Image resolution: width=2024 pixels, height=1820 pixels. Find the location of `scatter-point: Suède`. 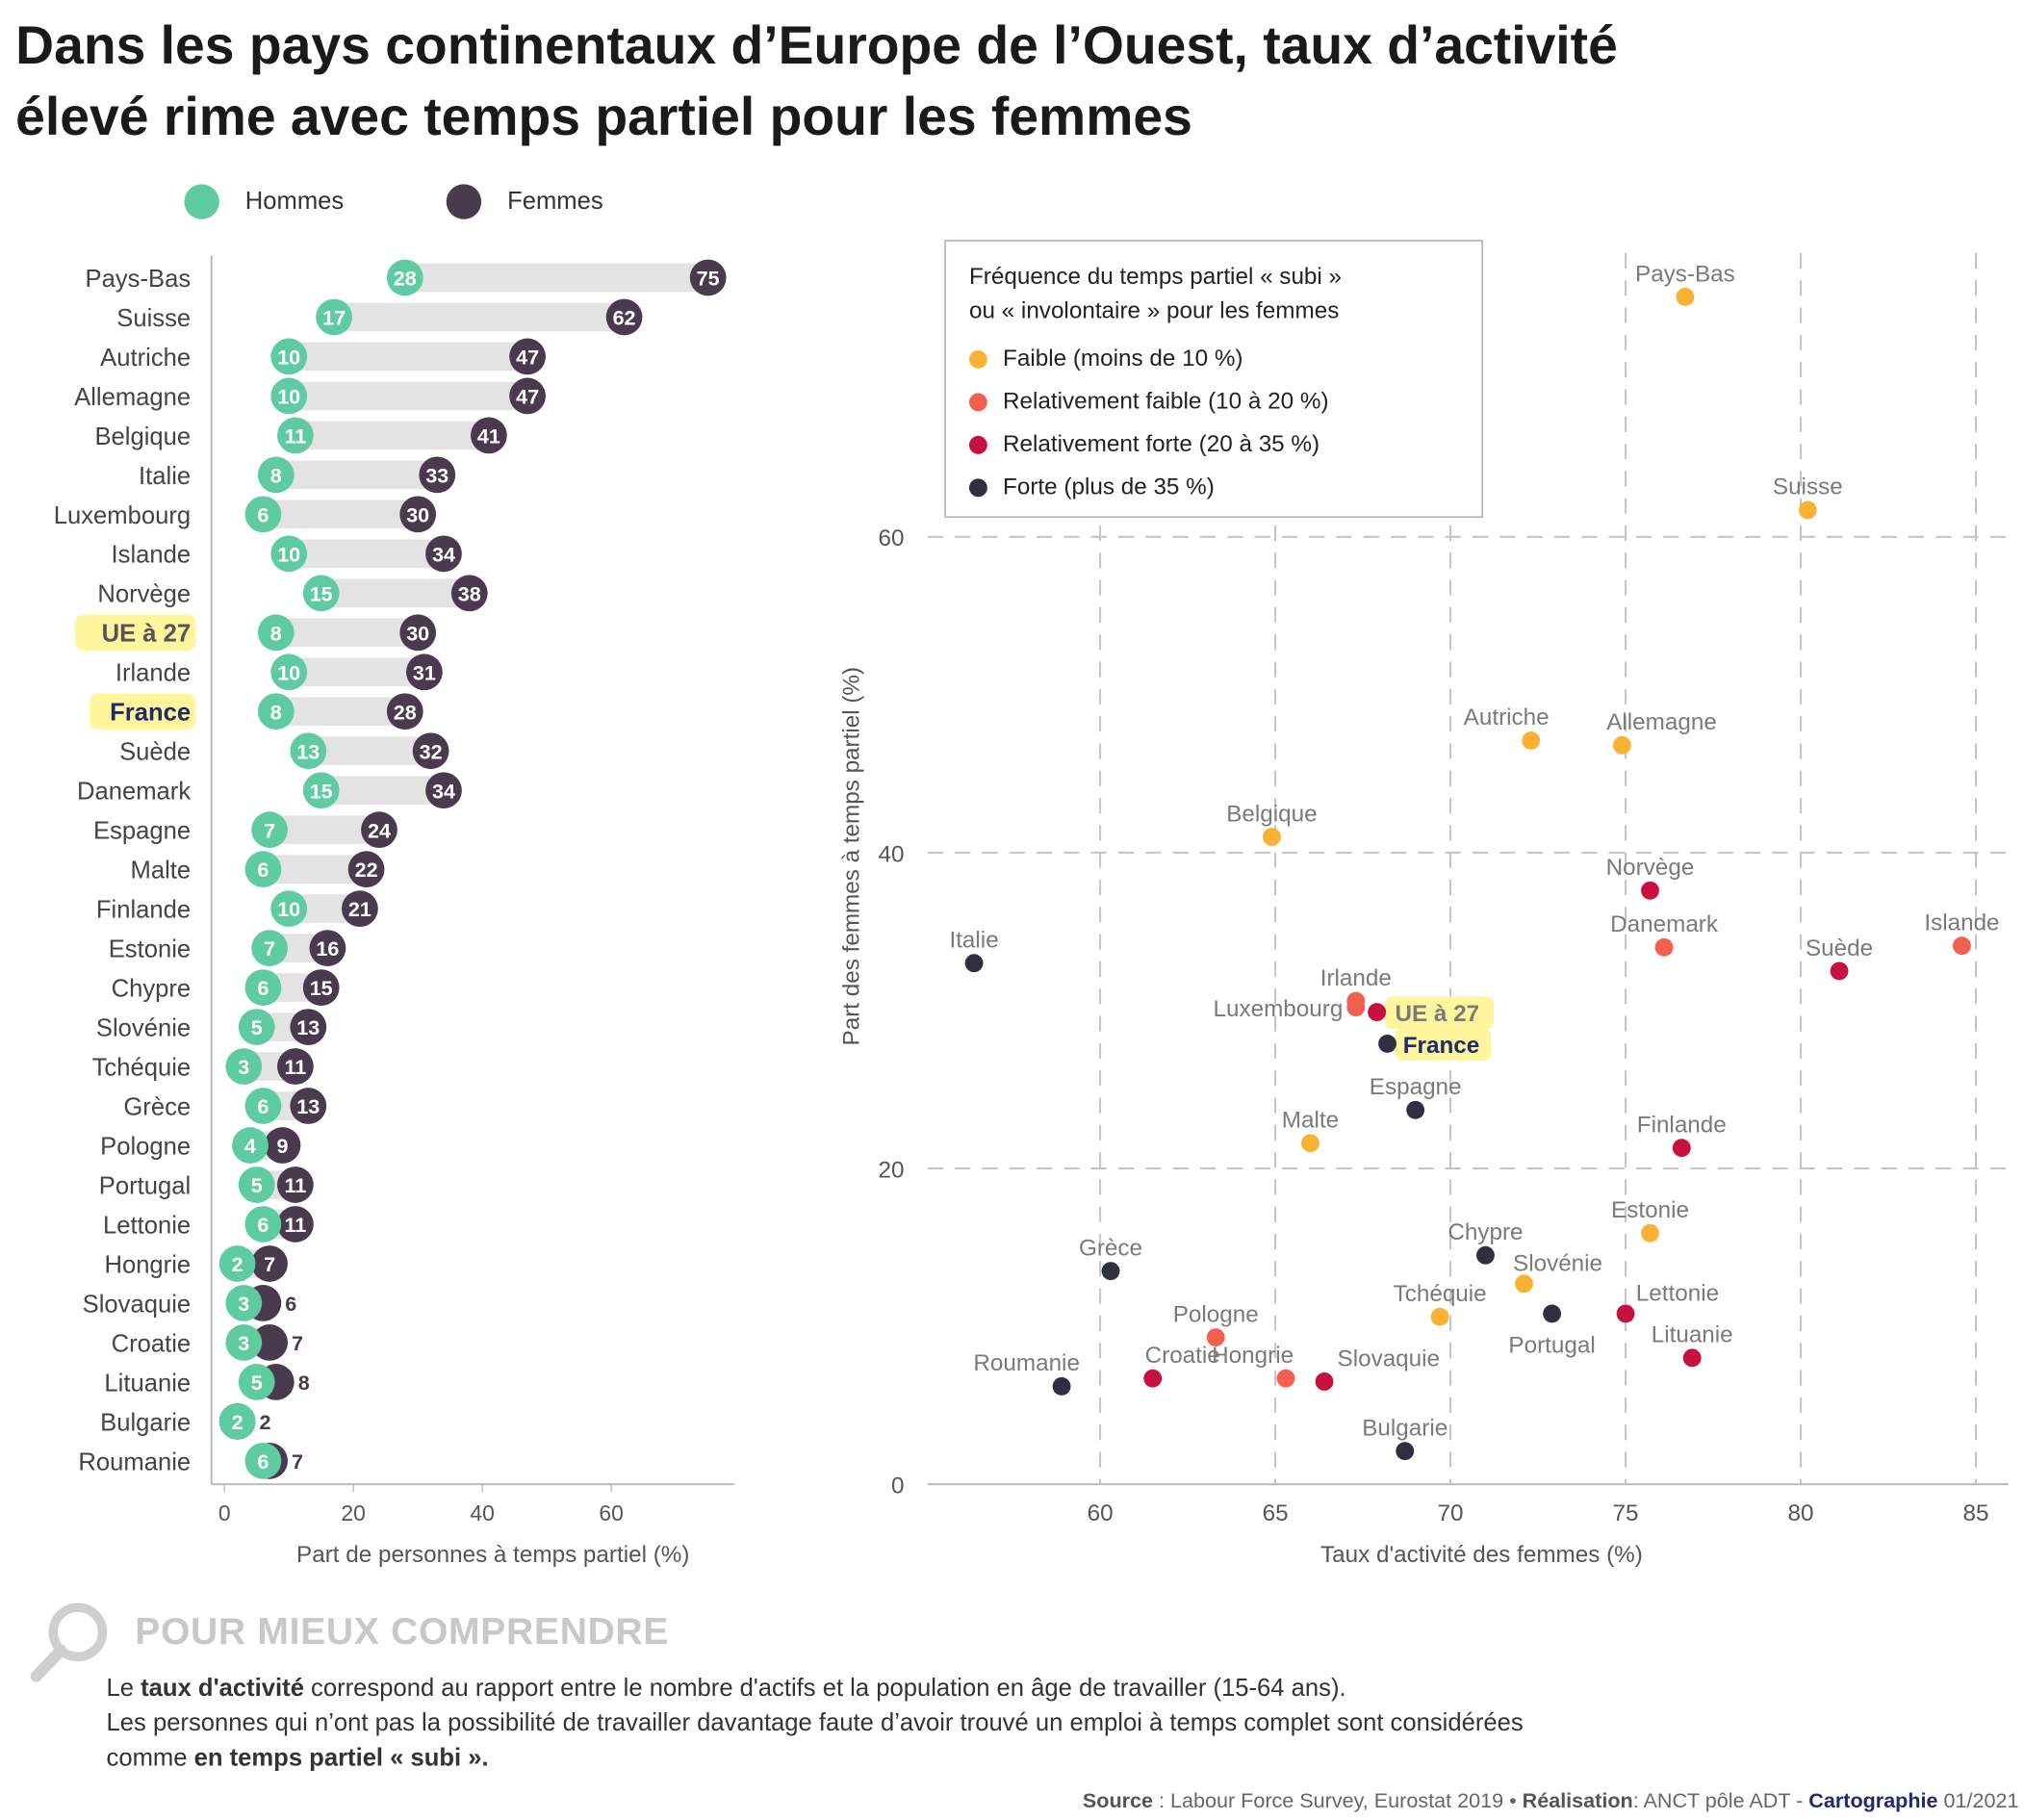

scatter-point: Suède is located at coordinates (1839, 959).